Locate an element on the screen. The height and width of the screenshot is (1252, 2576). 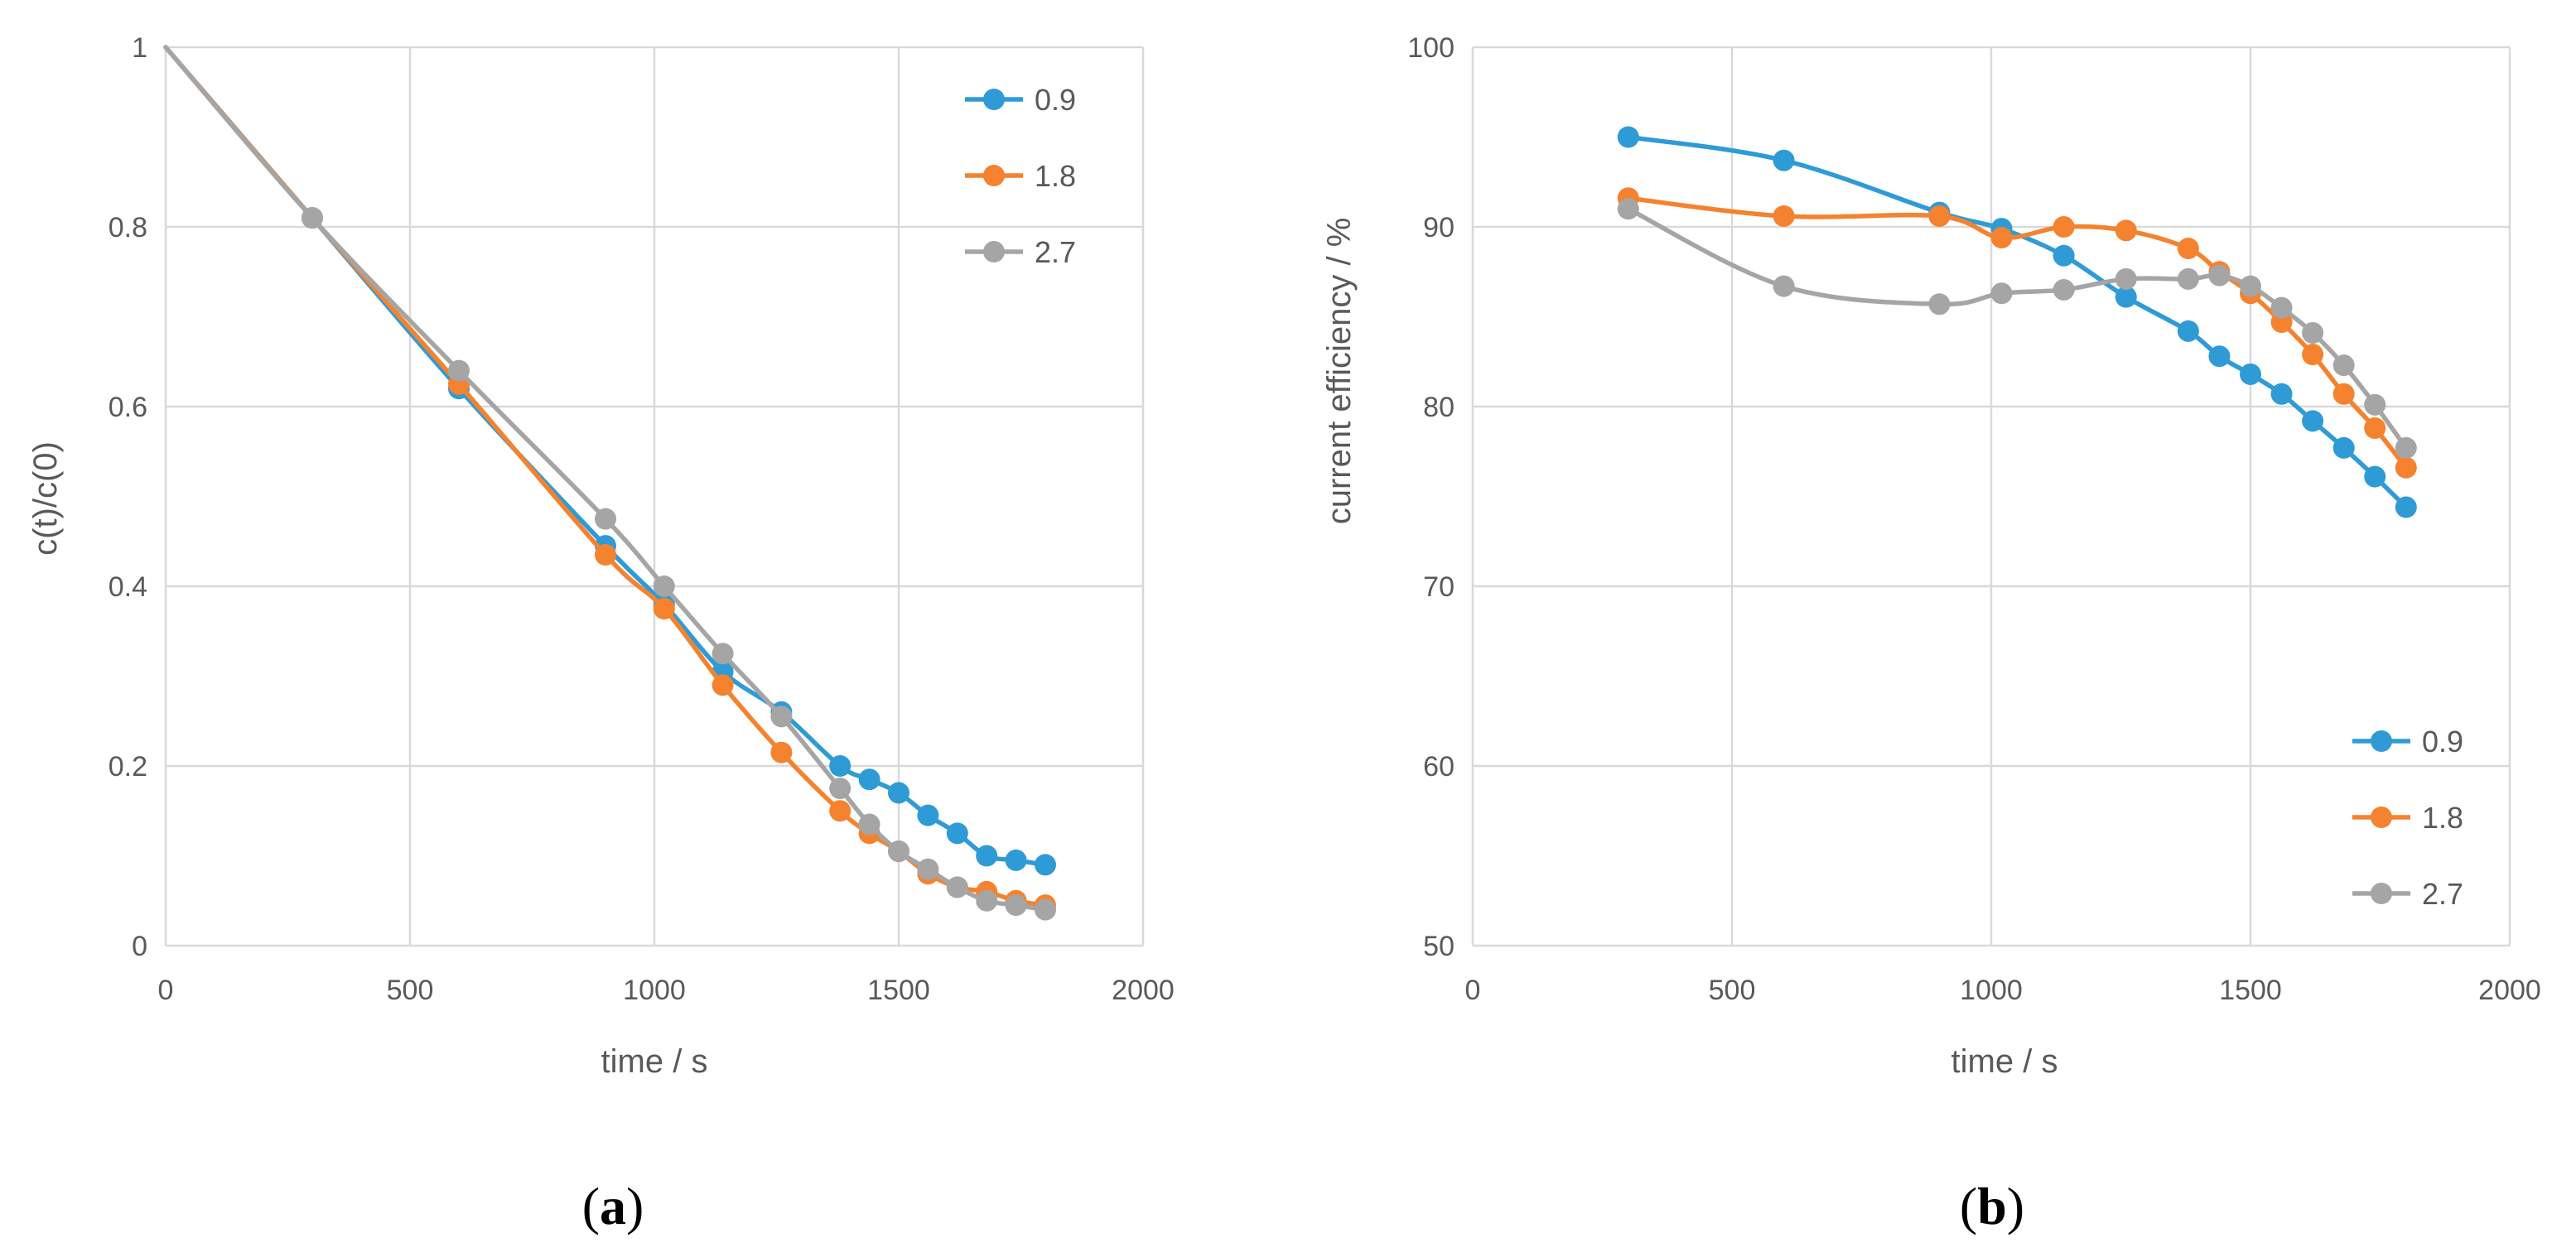
y-tick-label: 90 is located at coordinates (1439, 227).